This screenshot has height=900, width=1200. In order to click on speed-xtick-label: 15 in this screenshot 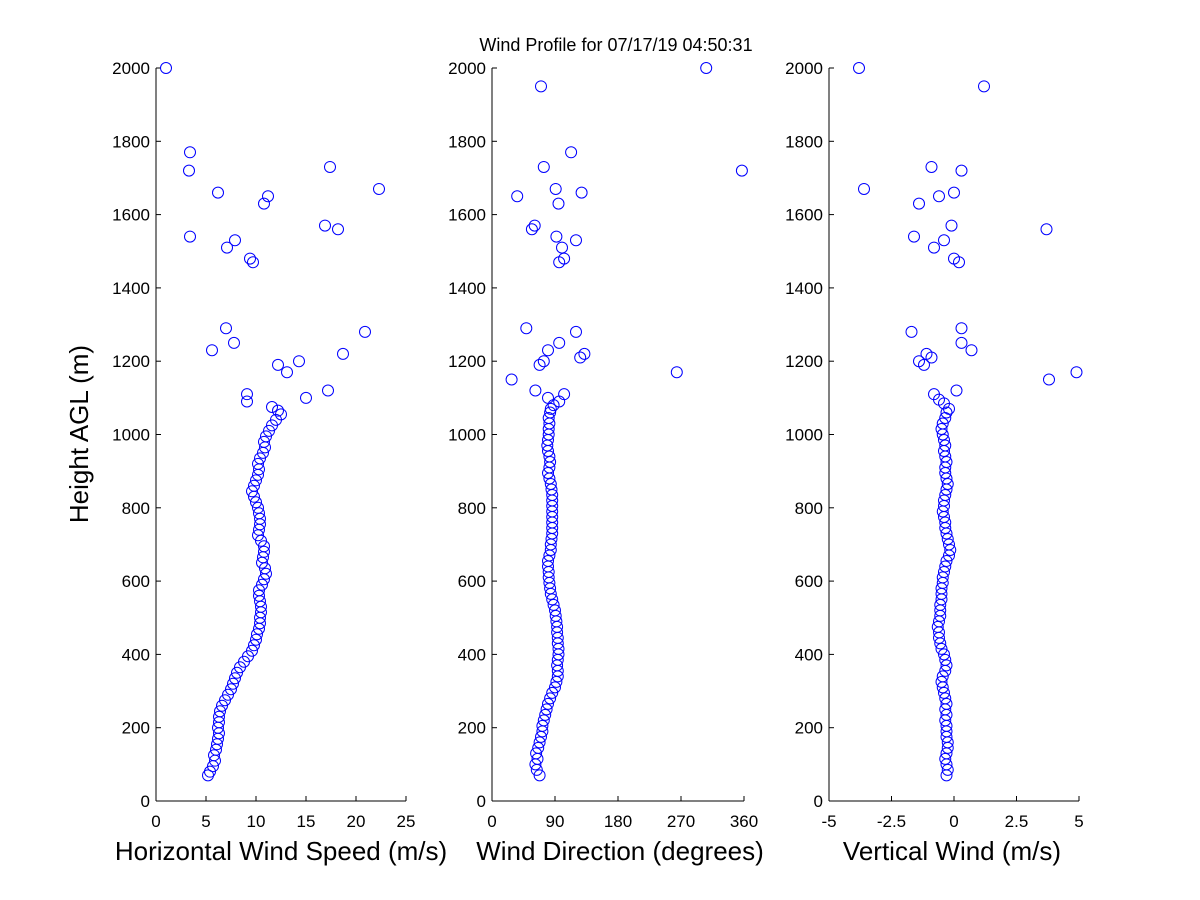, I will do `click(306, 821)`.